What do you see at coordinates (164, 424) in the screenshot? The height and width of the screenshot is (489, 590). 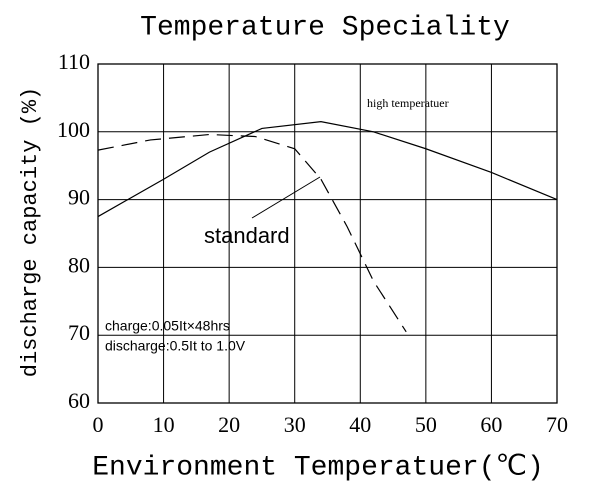 I see `x-tick-label: 10` at bounding box center [164, 424].